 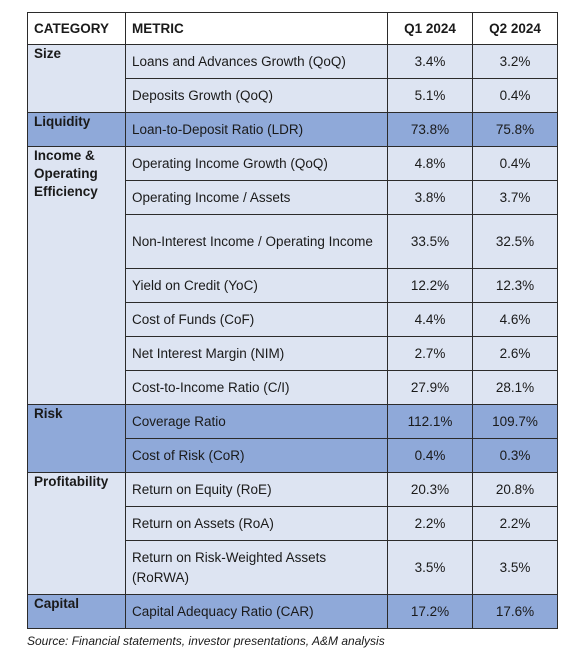 I want to click on category-liquidity: Liquidity, so click(x=76, y=129).